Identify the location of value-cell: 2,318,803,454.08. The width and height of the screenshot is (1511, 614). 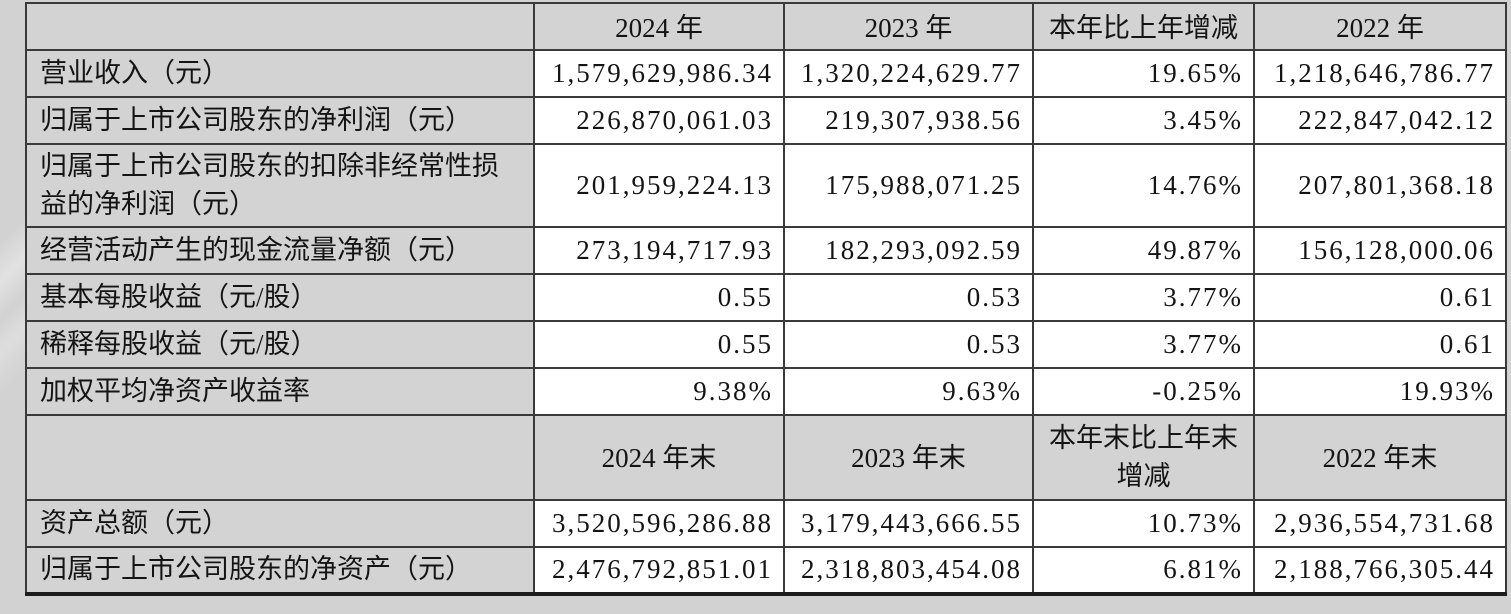
(908, 570).